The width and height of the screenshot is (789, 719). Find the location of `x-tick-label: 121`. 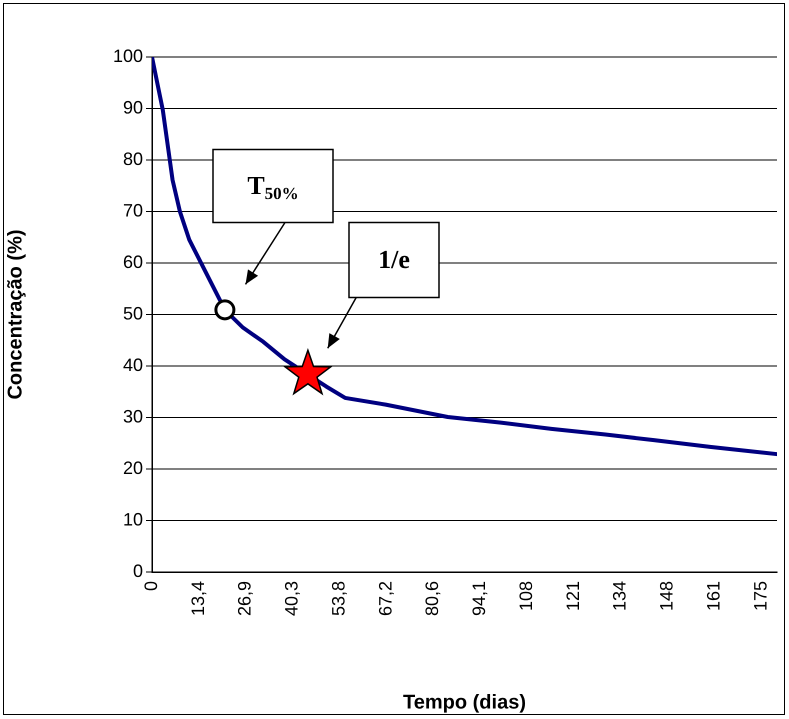

x-tick-label: 121 is located at coordinates (572, 596).